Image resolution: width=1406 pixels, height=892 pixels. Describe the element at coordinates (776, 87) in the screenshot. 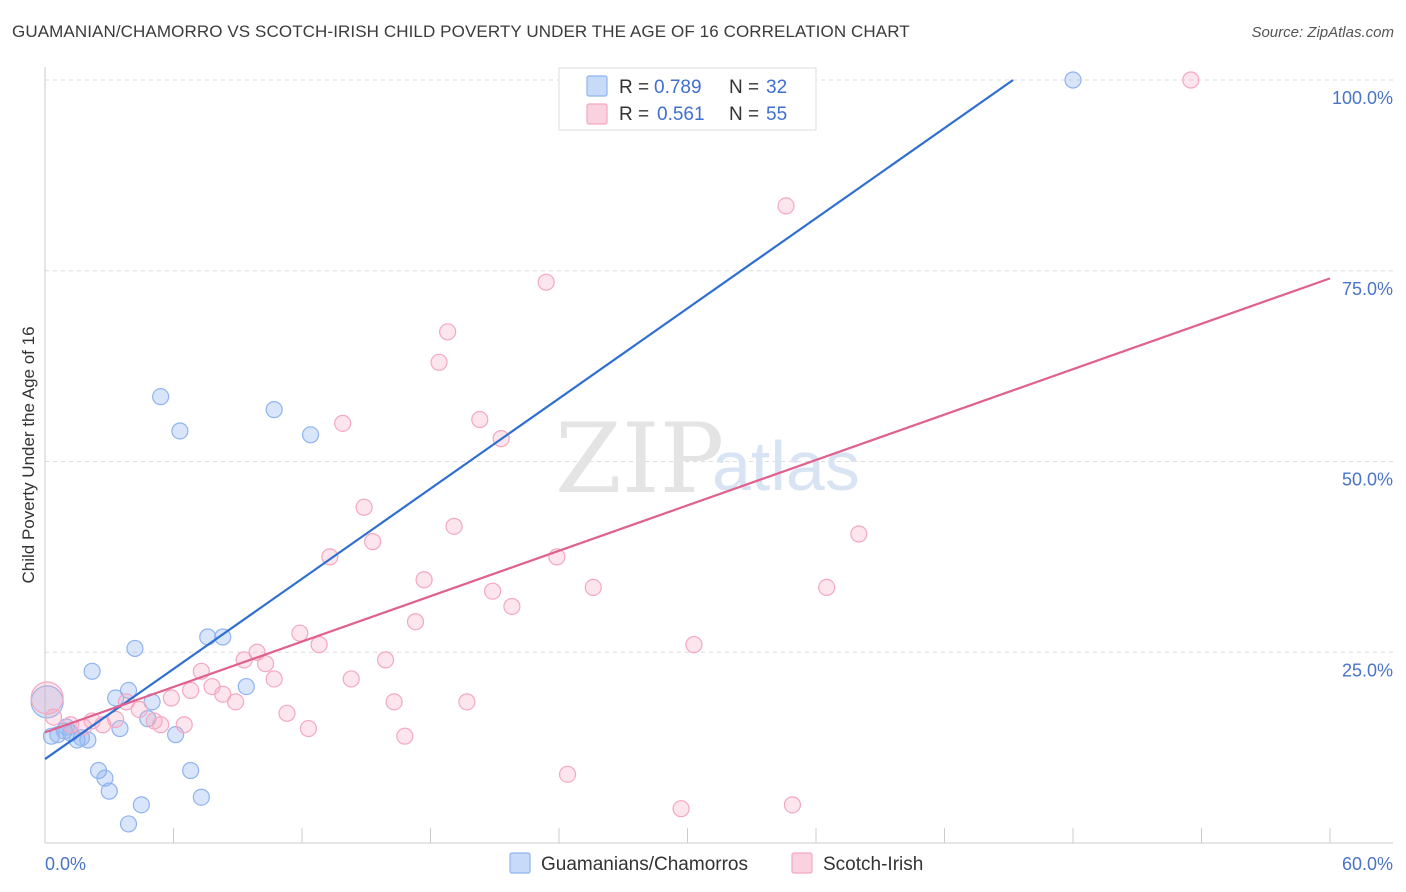

I see `legend-n-value-1: 32` at that location.